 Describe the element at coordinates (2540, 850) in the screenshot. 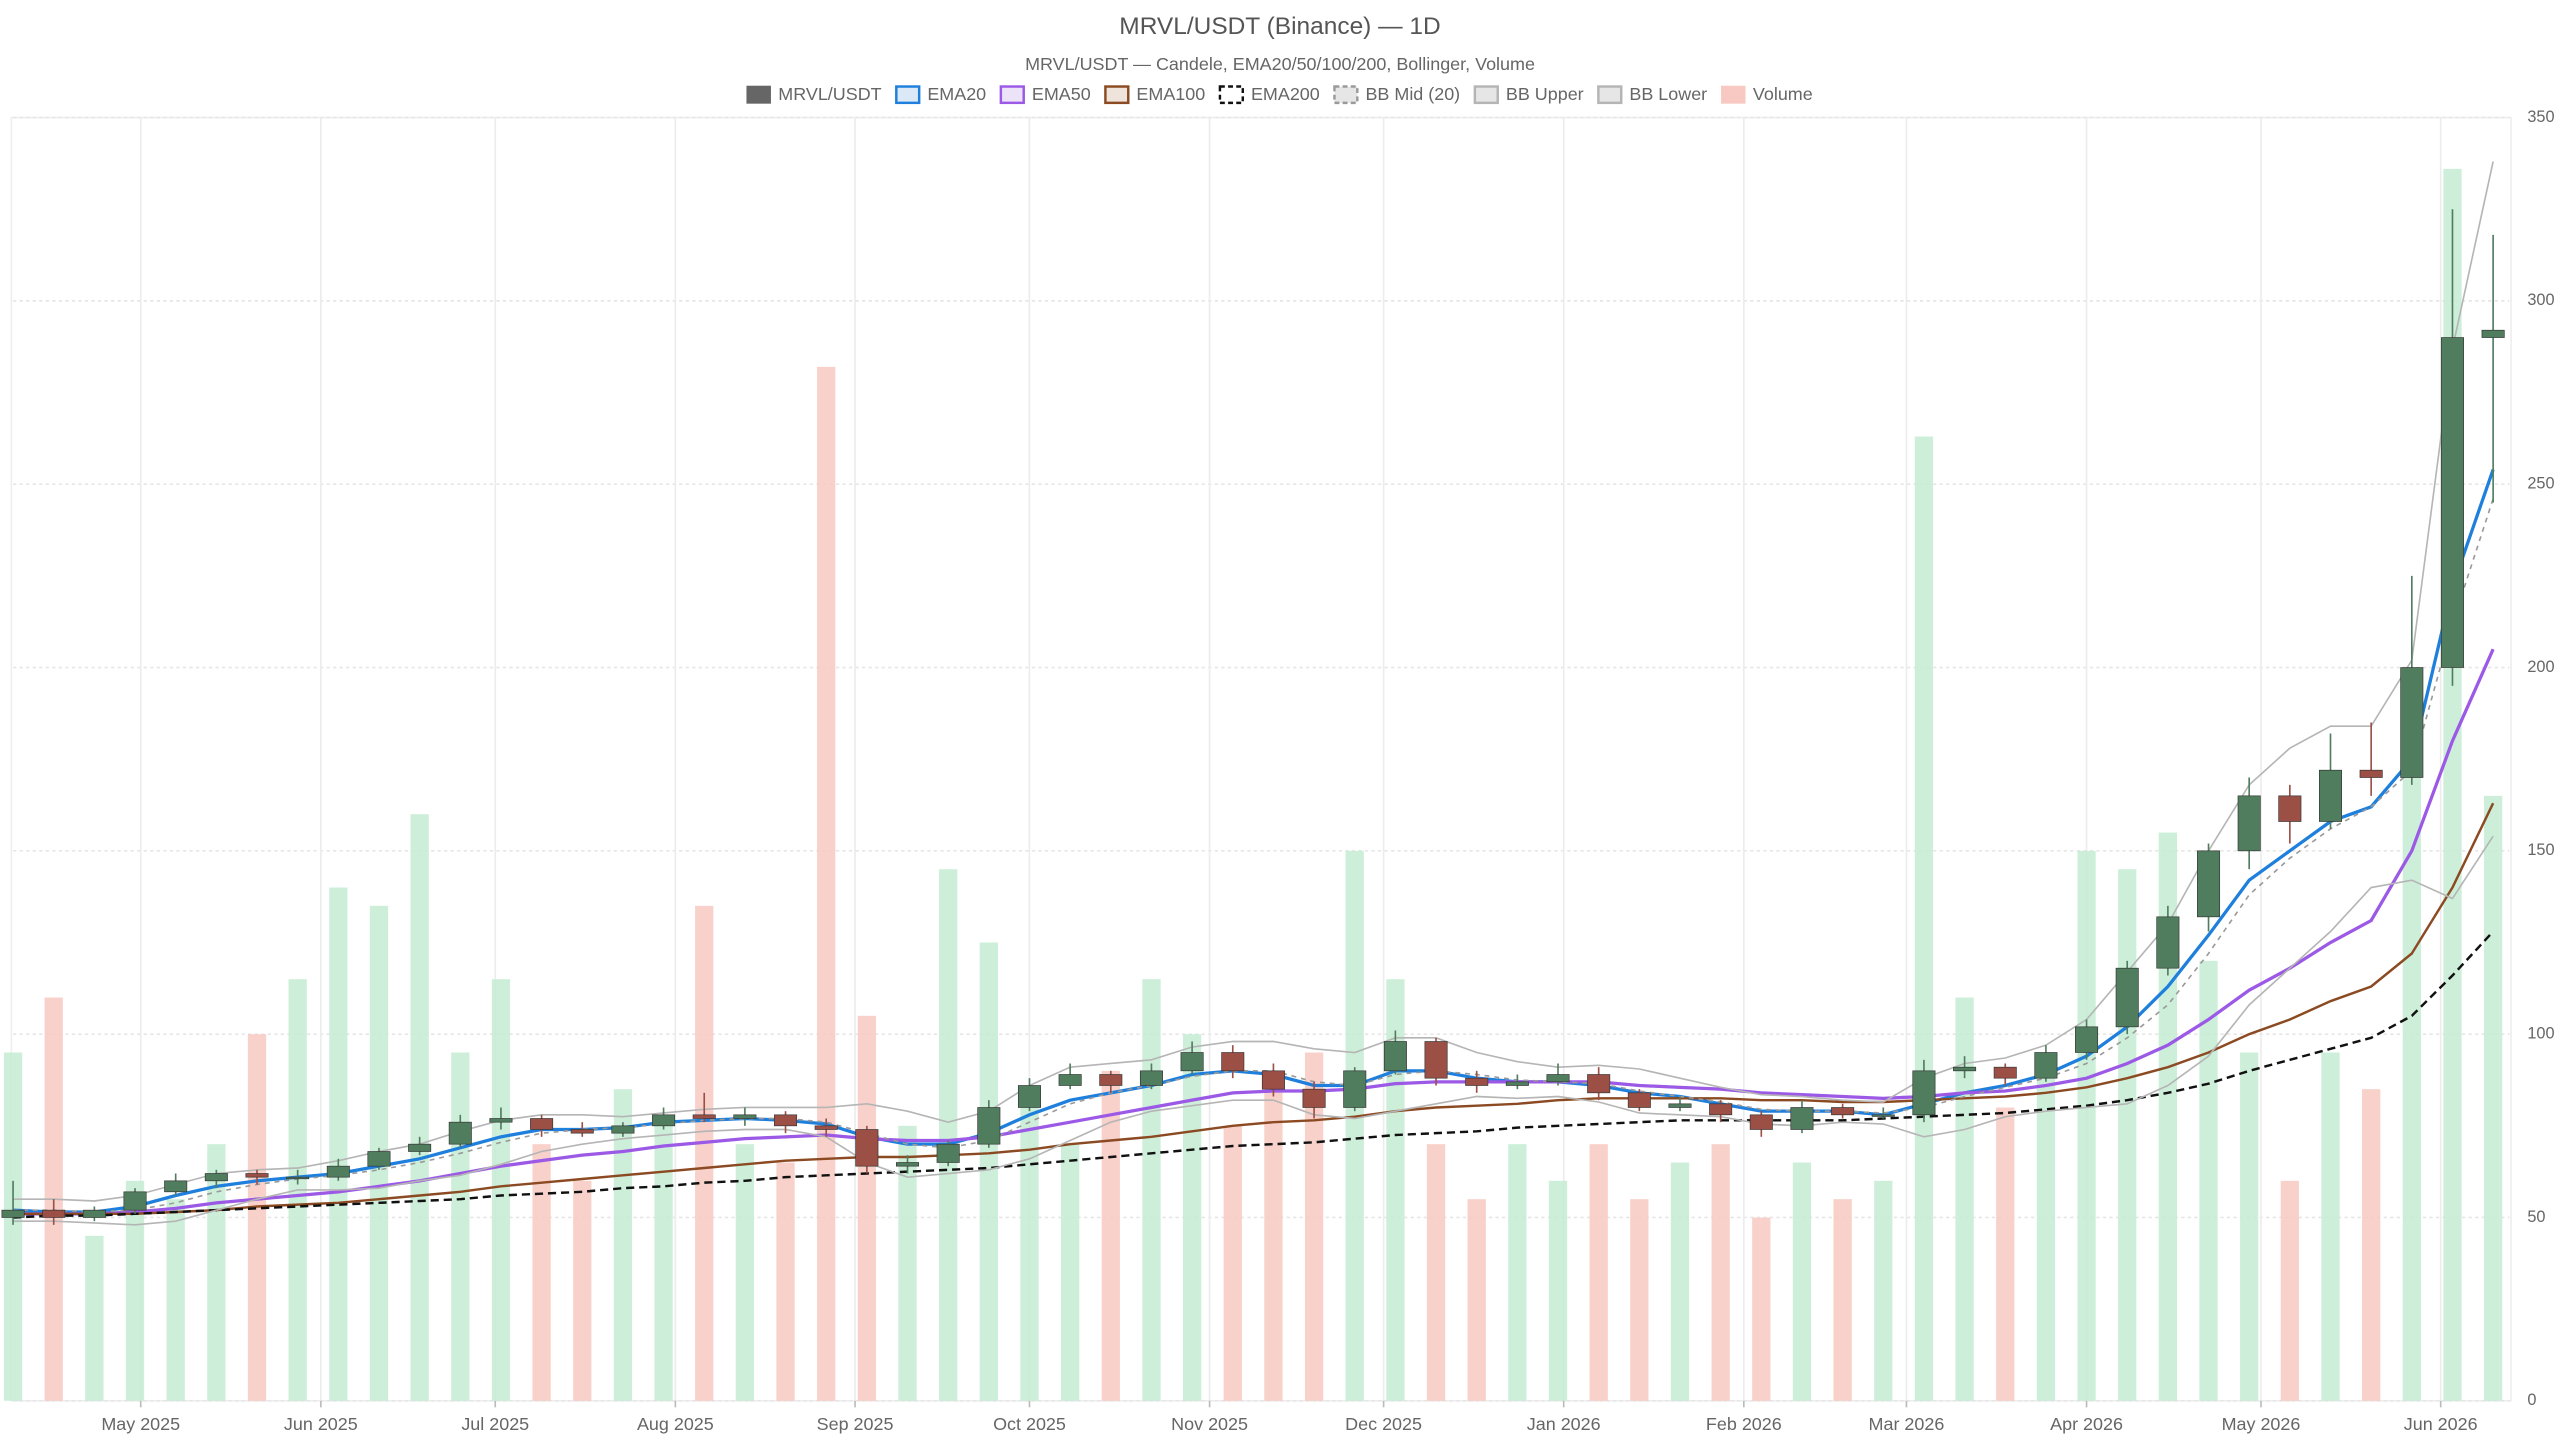

I see `y-tick-label: 150` at that location.